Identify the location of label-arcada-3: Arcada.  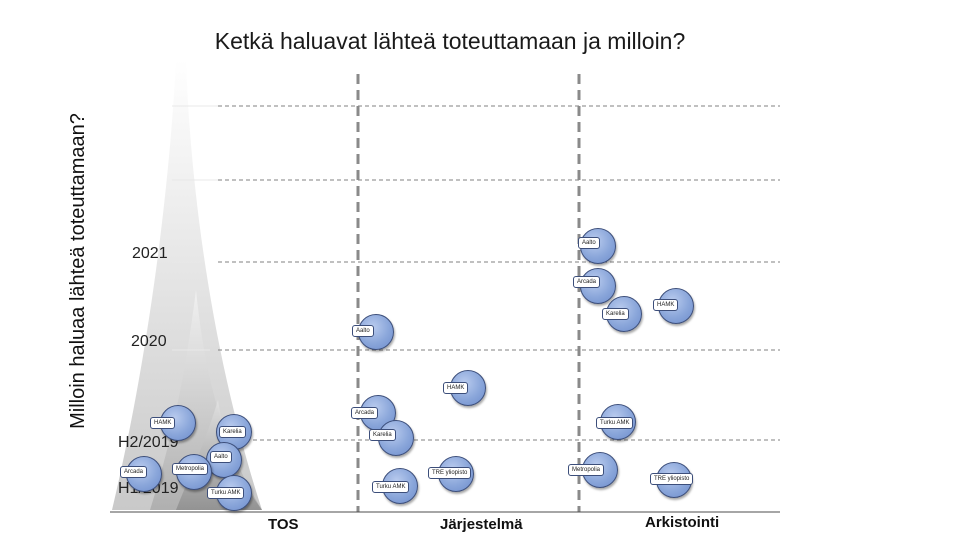
(134, 472).